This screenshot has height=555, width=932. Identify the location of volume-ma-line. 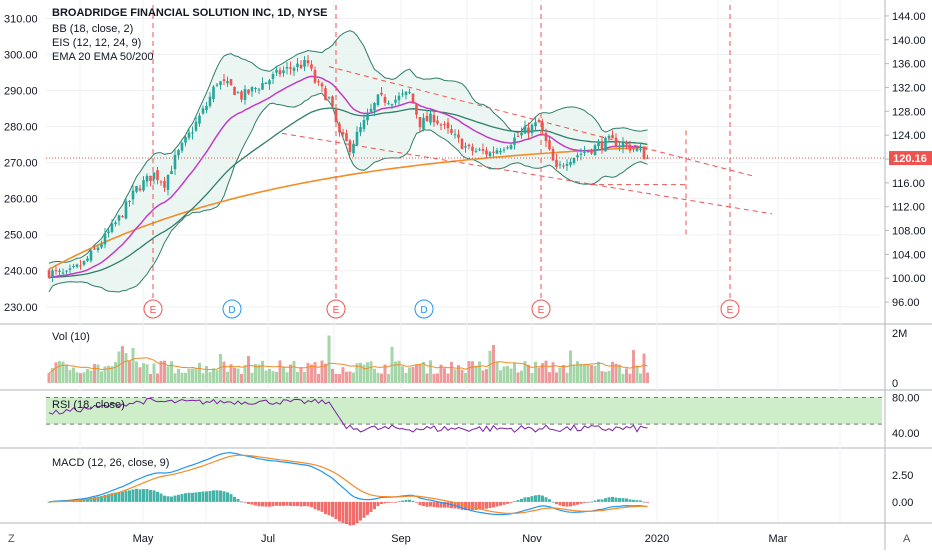
(348, 365).